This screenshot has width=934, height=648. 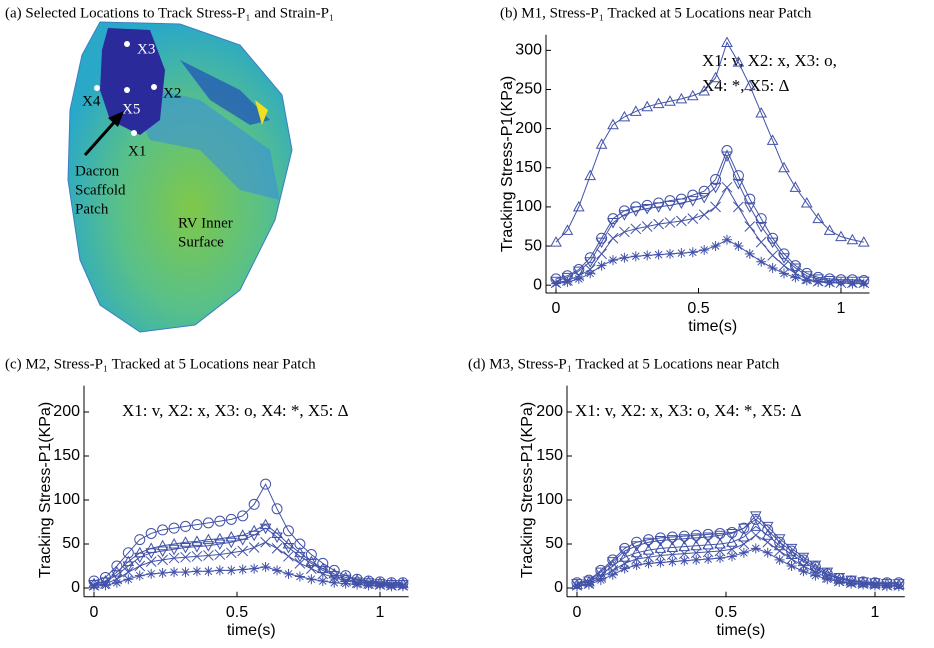 I want to click on y-tick-label: 150, so click(x=66, y=455).